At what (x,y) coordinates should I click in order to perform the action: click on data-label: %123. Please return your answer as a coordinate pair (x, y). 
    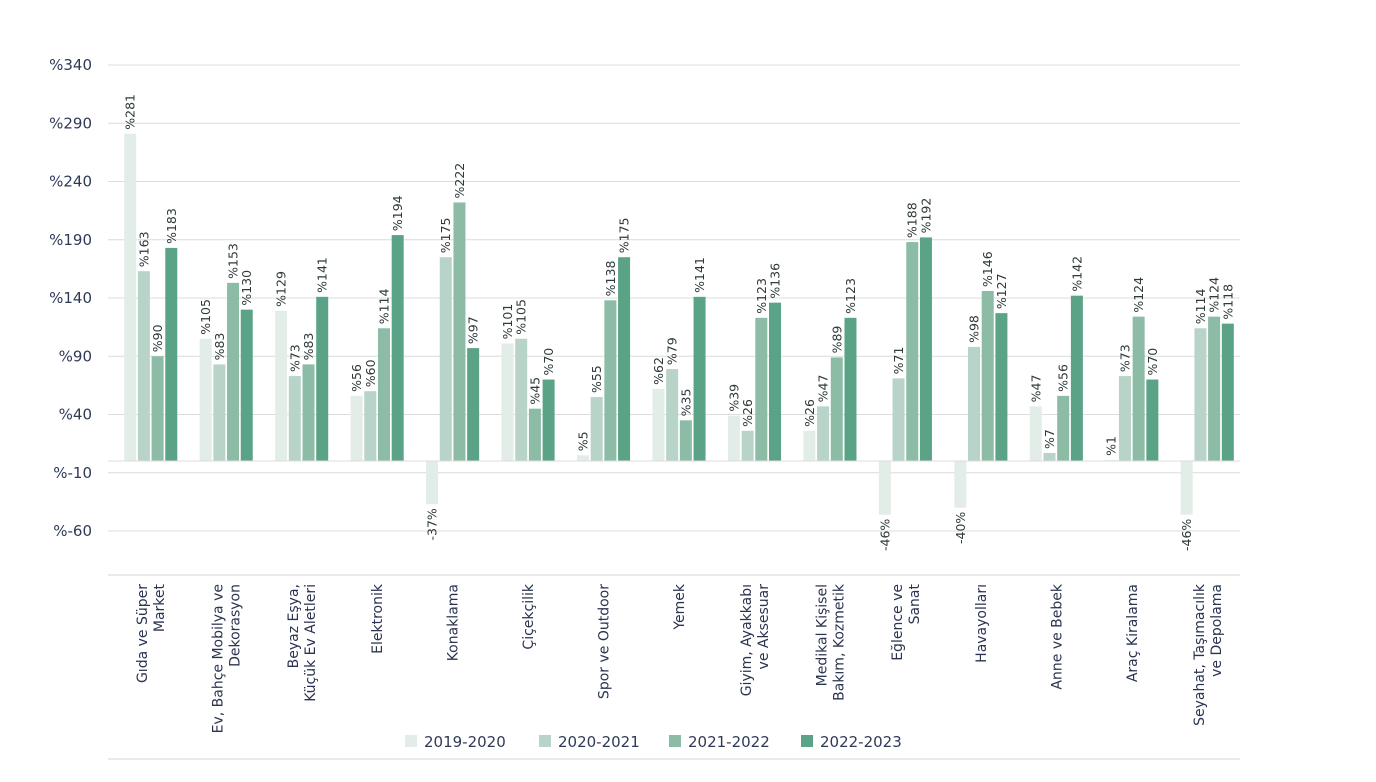
    Looking at the image, I should click on (761, 296).